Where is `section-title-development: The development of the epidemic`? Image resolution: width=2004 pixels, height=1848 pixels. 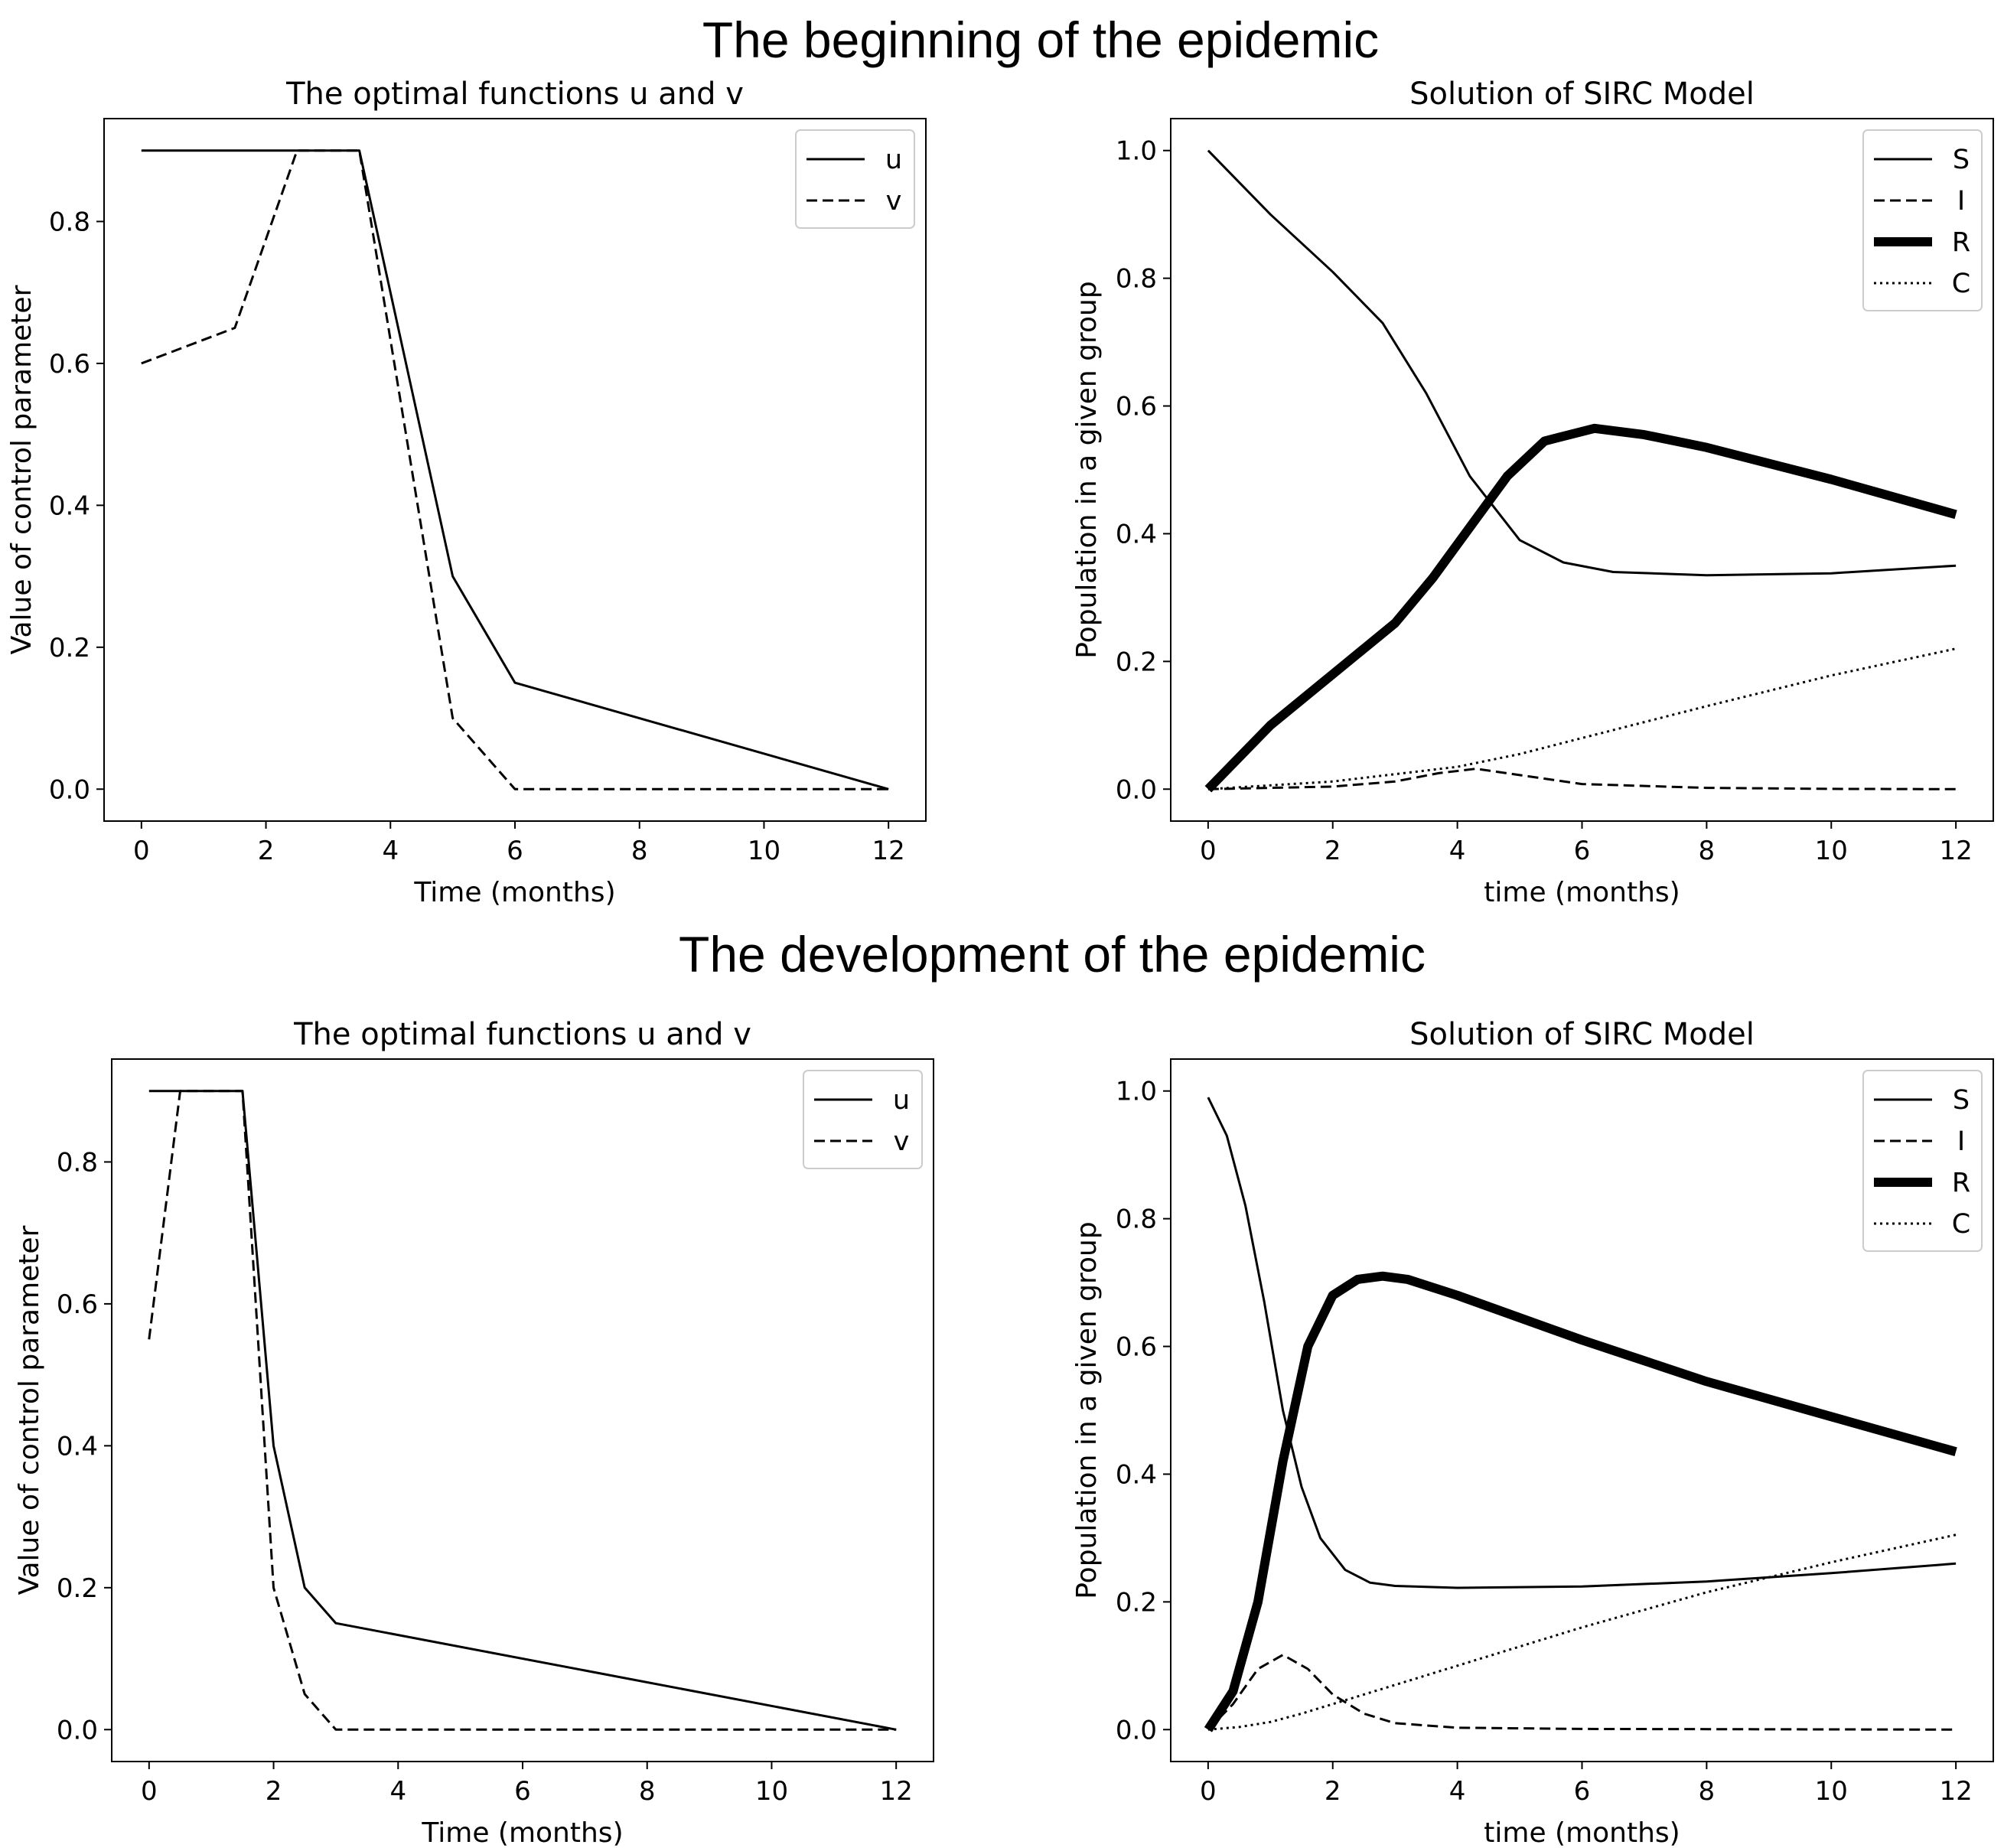 section-title-development: The development of the epidemic is located at coordinates (1052, 954).